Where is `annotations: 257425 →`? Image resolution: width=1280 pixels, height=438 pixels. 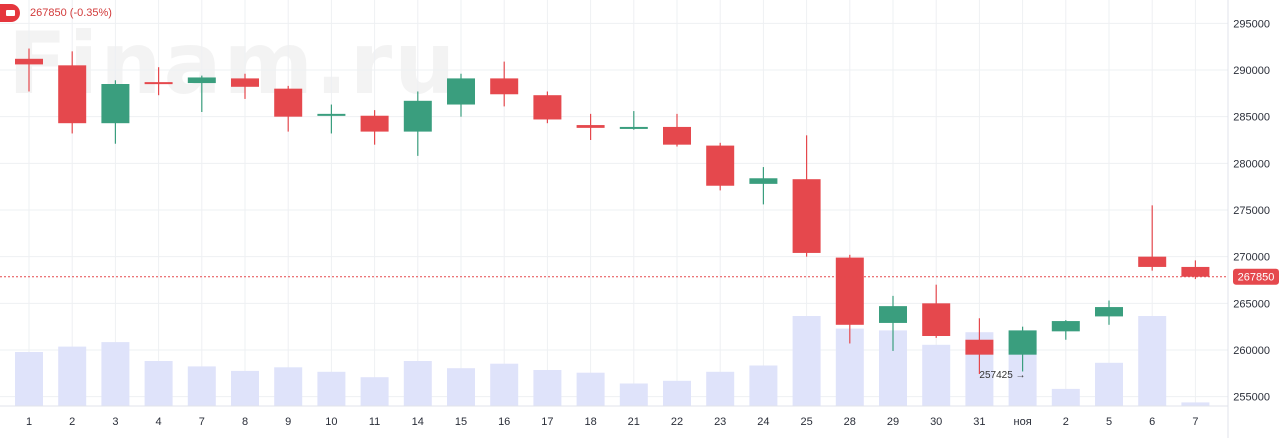 annotations: 257425 → is located at coordinates (1002, 375).